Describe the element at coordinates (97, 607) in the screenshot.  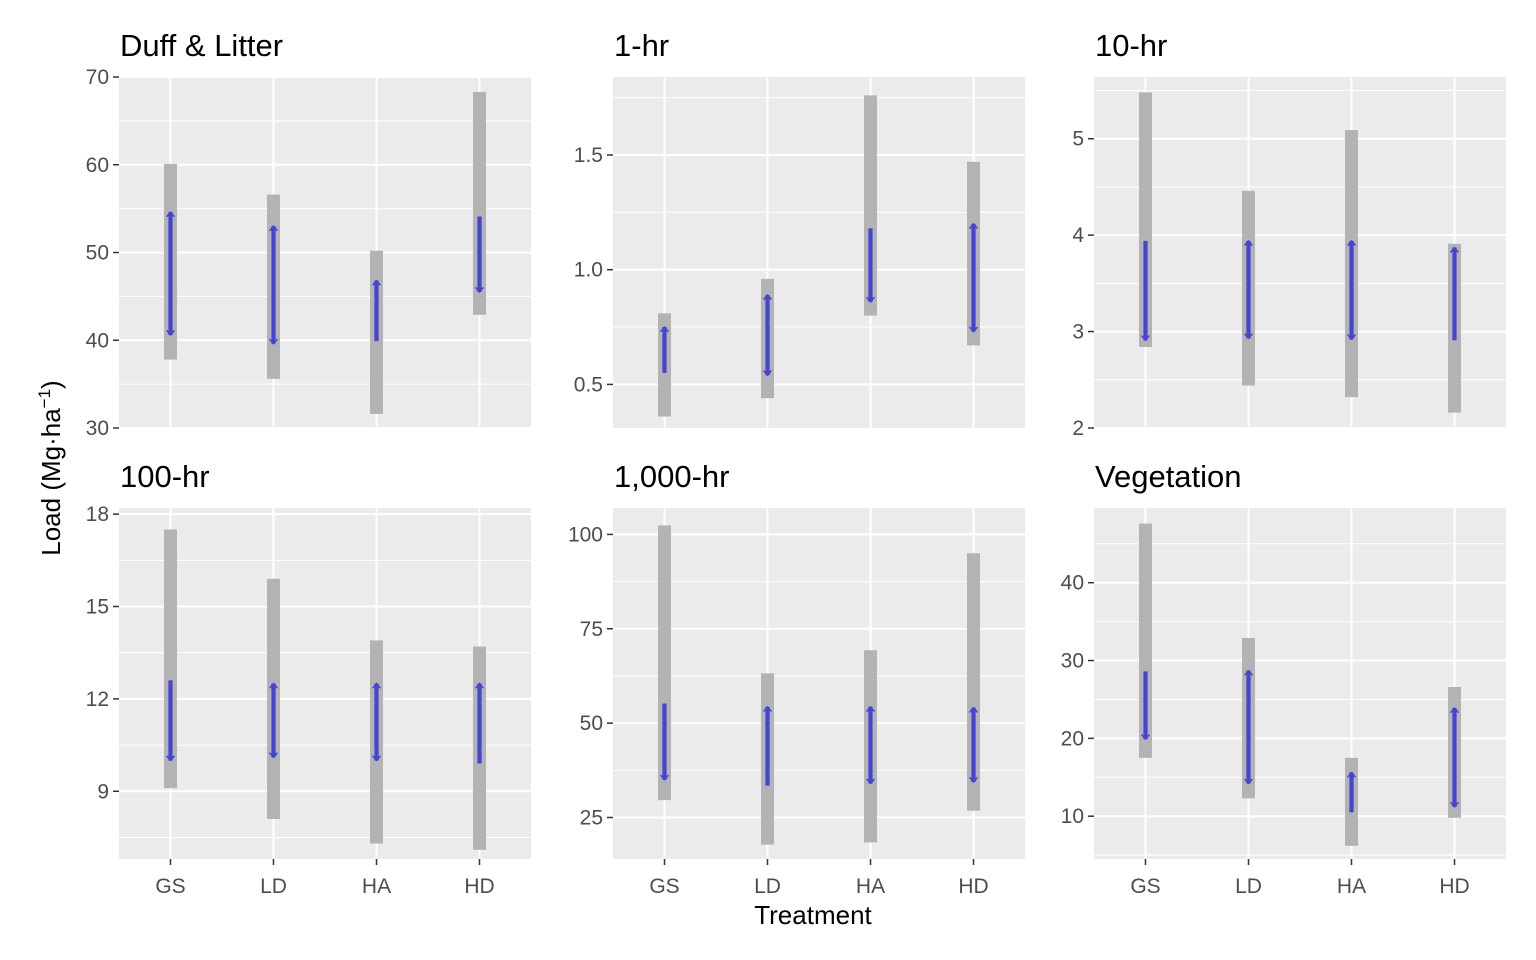
I see `y-tick-label: 15` at that location.